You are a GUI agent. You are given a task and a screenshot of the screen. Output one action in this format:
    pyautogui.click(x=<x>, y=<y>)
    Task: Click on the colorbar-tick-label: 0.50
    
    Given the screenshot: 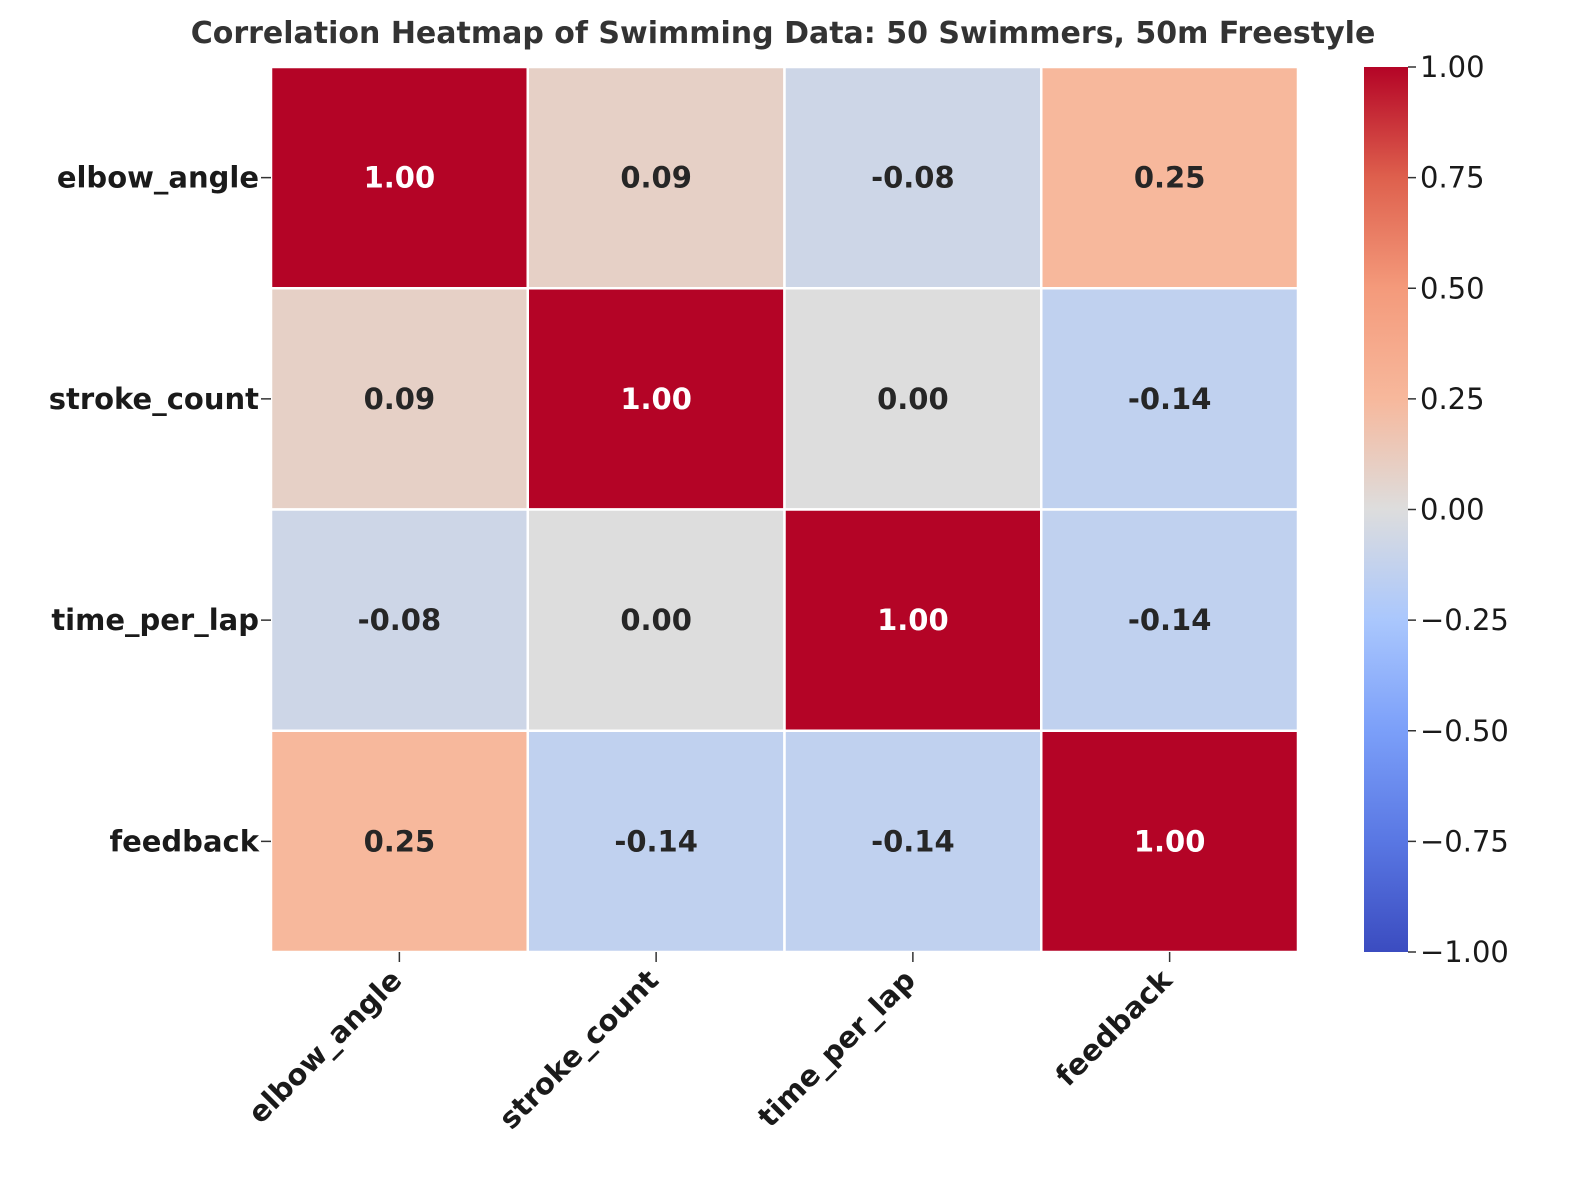 What is the action you would take?
    pyautogui.click(x=1452, y=288)
    